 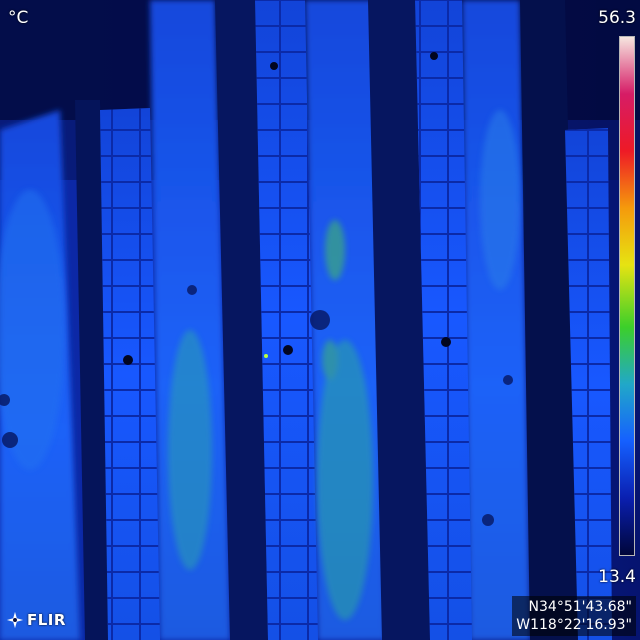 I want to click on gps-latitude: N34°51'43.68", so click(x=580, y=607).